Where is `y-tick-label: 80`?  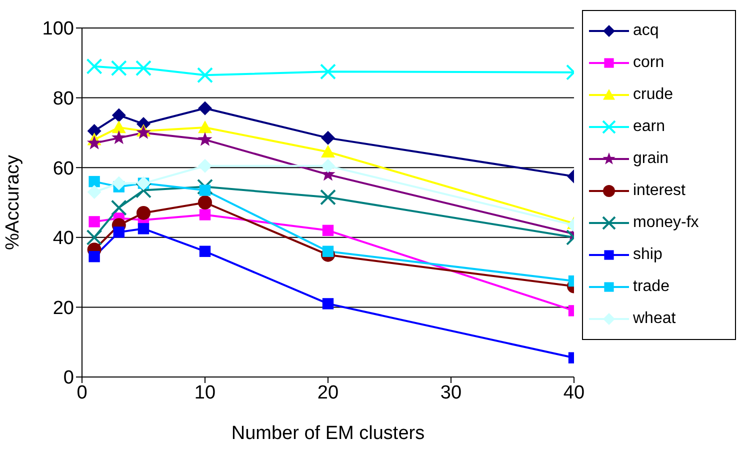
y-tick-label: 80 is located at coordinates (63, 99).